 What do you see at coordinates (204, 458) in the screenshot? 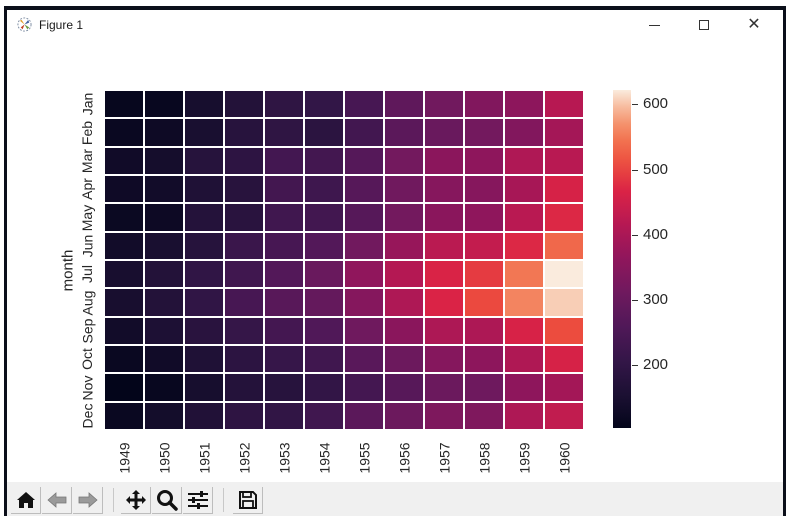
I see `x-tick-label: 1951` at bounding box center [204, 458].